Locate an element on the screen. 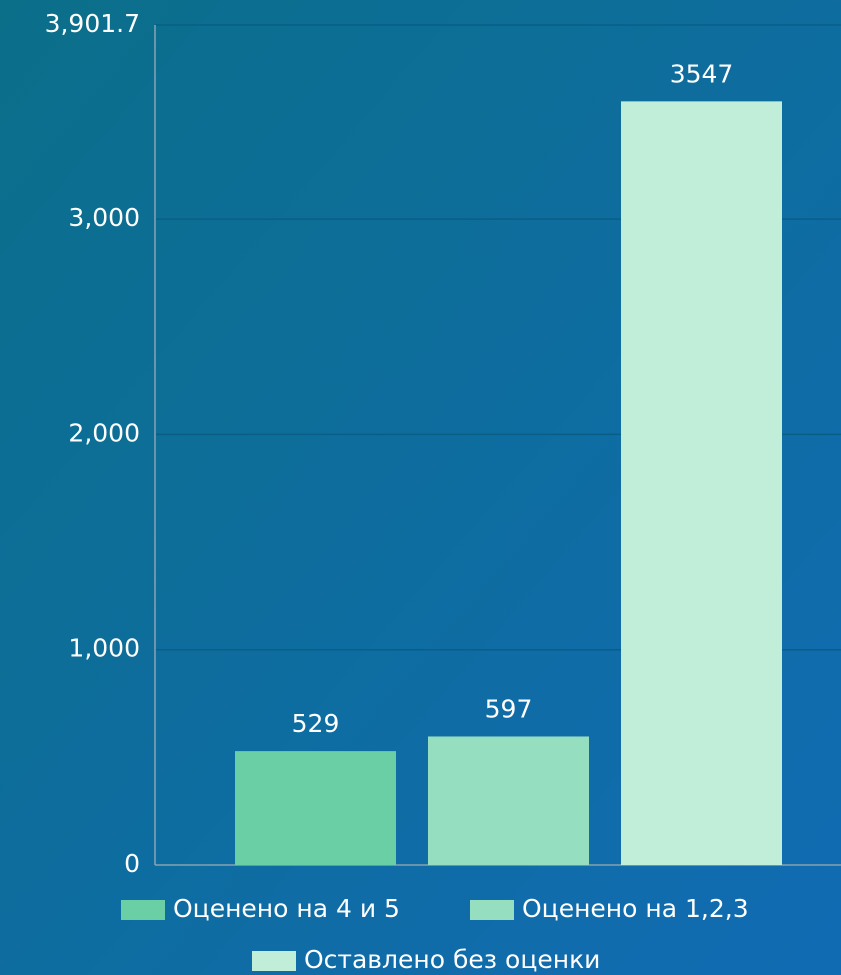 This screenshot has width=841, height=975. data-label: 529 is located at coordinates (316, 723).